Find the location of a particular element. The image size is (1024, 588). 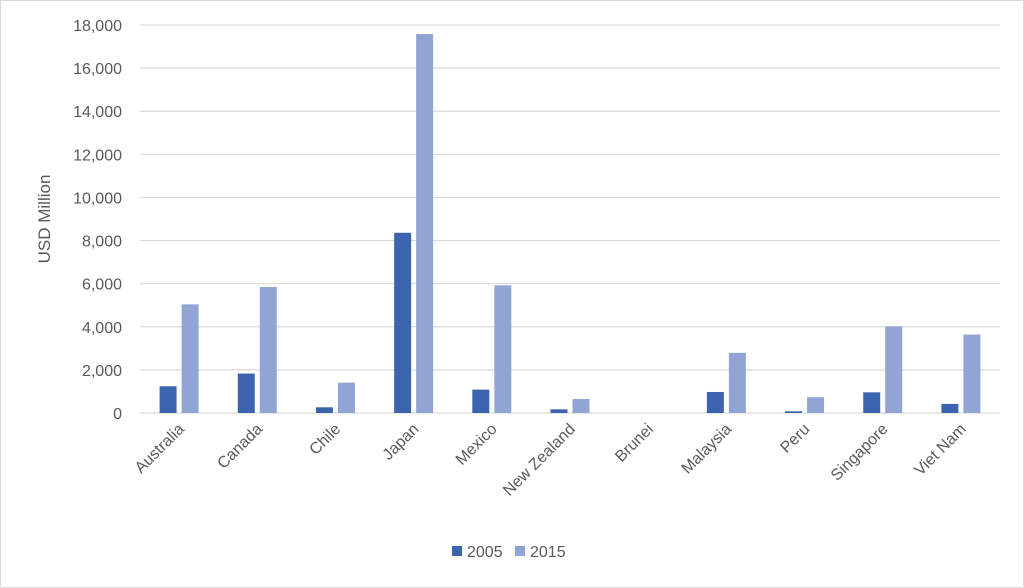

x-tick-label: Malaysia is located at coordinates (707, 449).